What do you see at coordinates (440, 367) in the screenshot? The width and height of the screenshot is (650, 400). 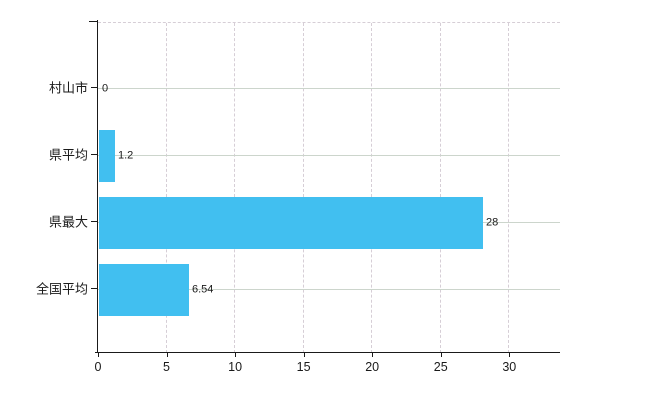 I see `x-axis-tick-label-25: 25` at bounding box center [440, 367].